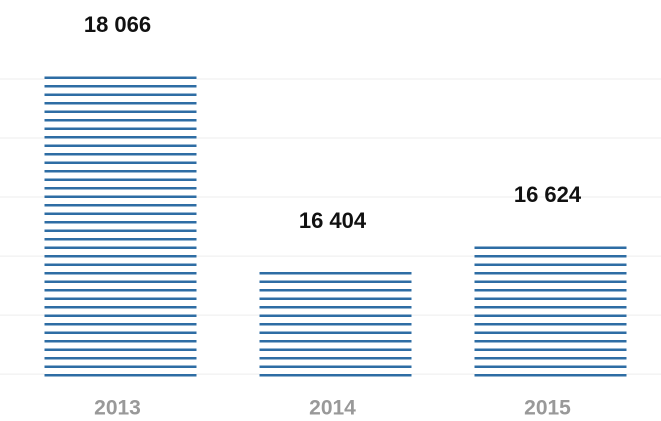 The height and width of the screenshot is (421, 661). Describe the element at coordinates (548, 194) in the screenshot. I see `value-label: 16 624` at that location.